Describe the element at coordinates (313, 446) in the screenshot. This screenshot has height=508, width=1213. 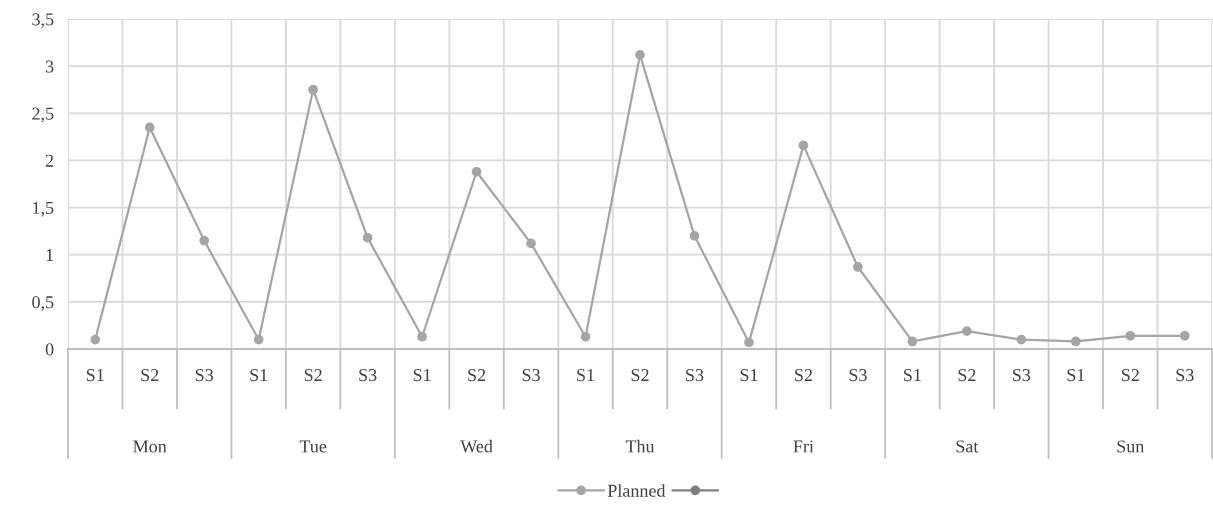
I see `text: Tue` at that location.